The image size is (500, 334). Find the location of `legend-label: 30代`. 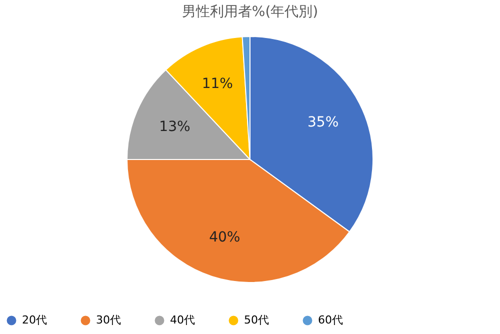

legend-label: 30代 is located at coordinates (108, 320).